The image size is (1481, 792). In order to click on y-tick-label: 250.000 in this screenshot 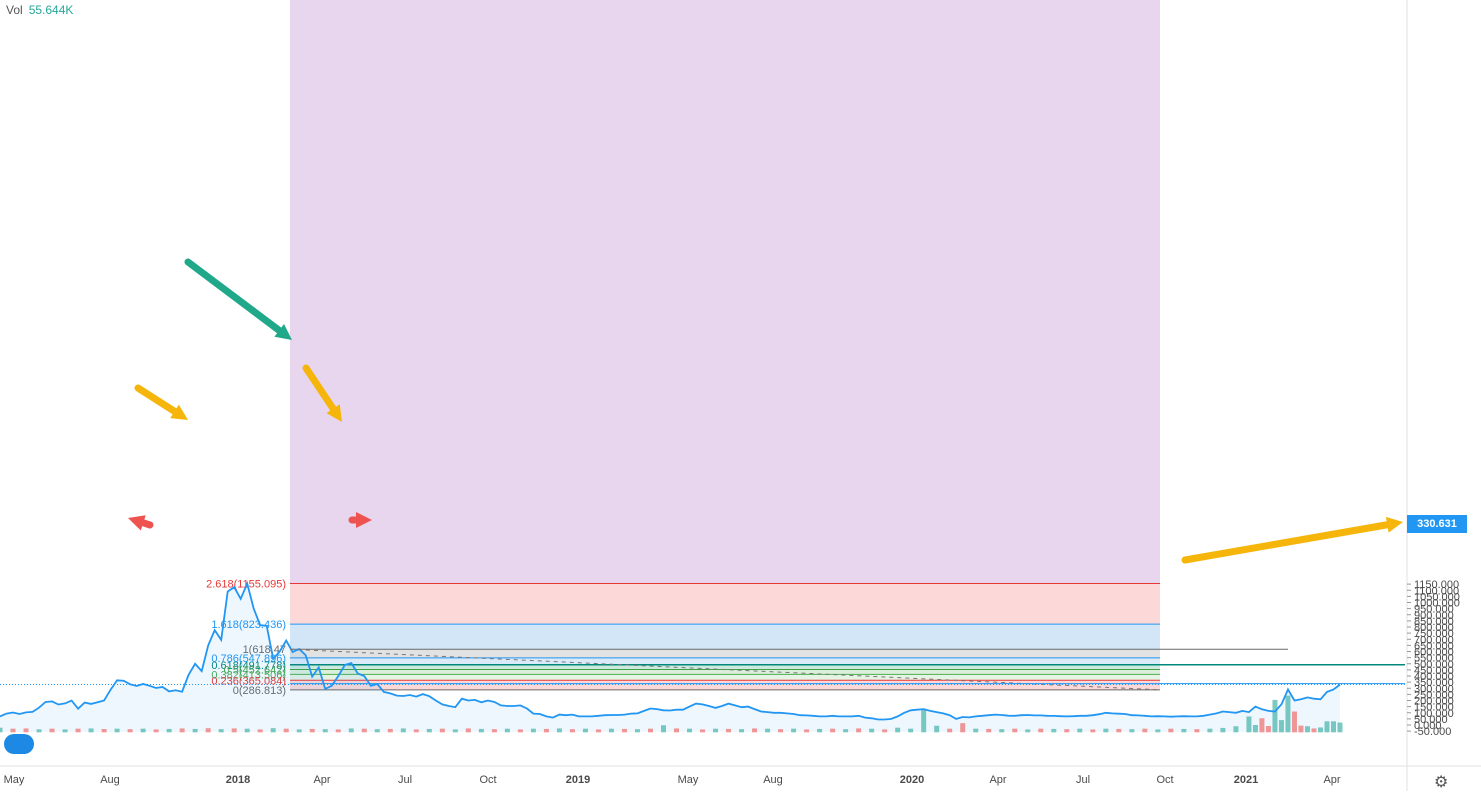, I will do `click(1434, 695)`.